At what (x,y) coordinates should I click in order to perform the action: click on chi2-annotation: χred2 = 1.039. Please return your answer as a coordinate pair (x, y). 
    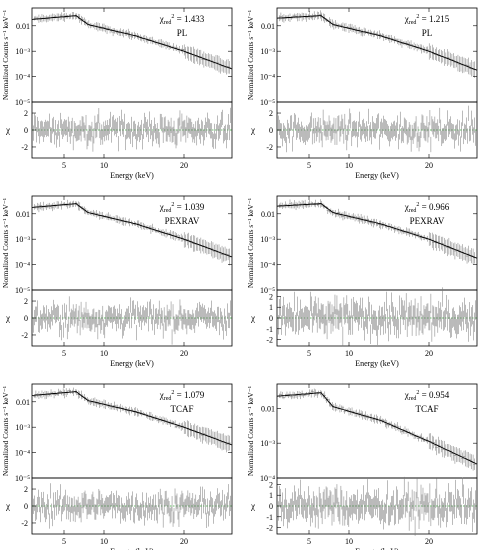
    Looking at the image, I should click on (182, 208).